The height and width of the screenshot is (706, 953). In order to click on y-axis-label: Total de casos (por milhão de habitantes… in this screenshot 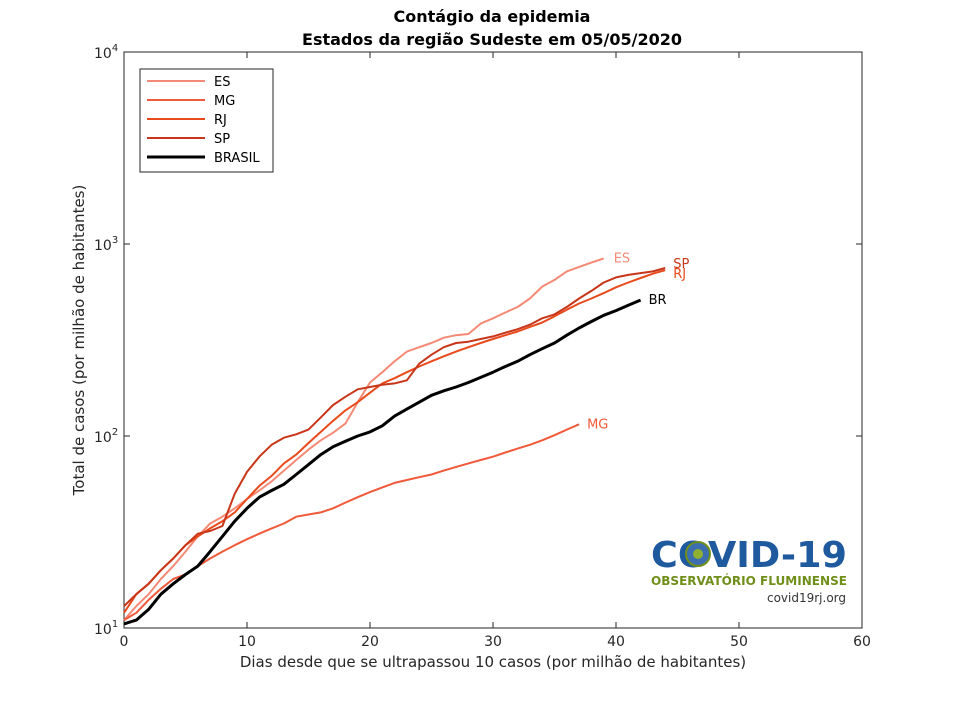, I will do `click(79, 341)`.